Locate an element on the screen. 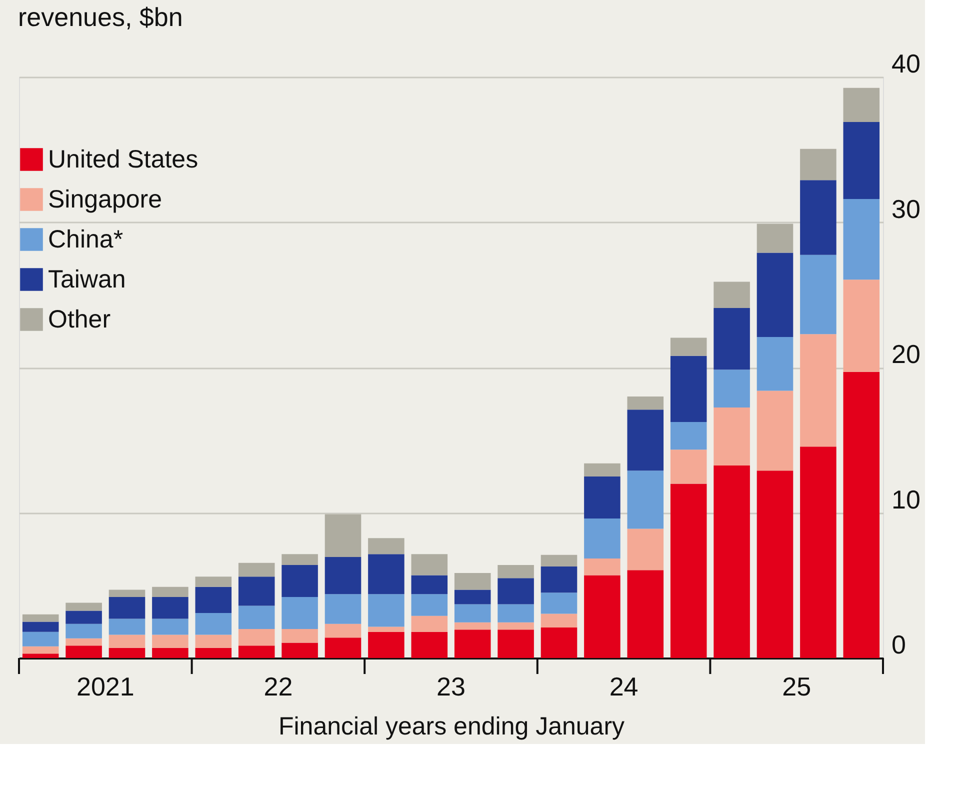 This screenshot has height=794, width=975. x-tick-label: 22 is located at coordinates (278, 687).